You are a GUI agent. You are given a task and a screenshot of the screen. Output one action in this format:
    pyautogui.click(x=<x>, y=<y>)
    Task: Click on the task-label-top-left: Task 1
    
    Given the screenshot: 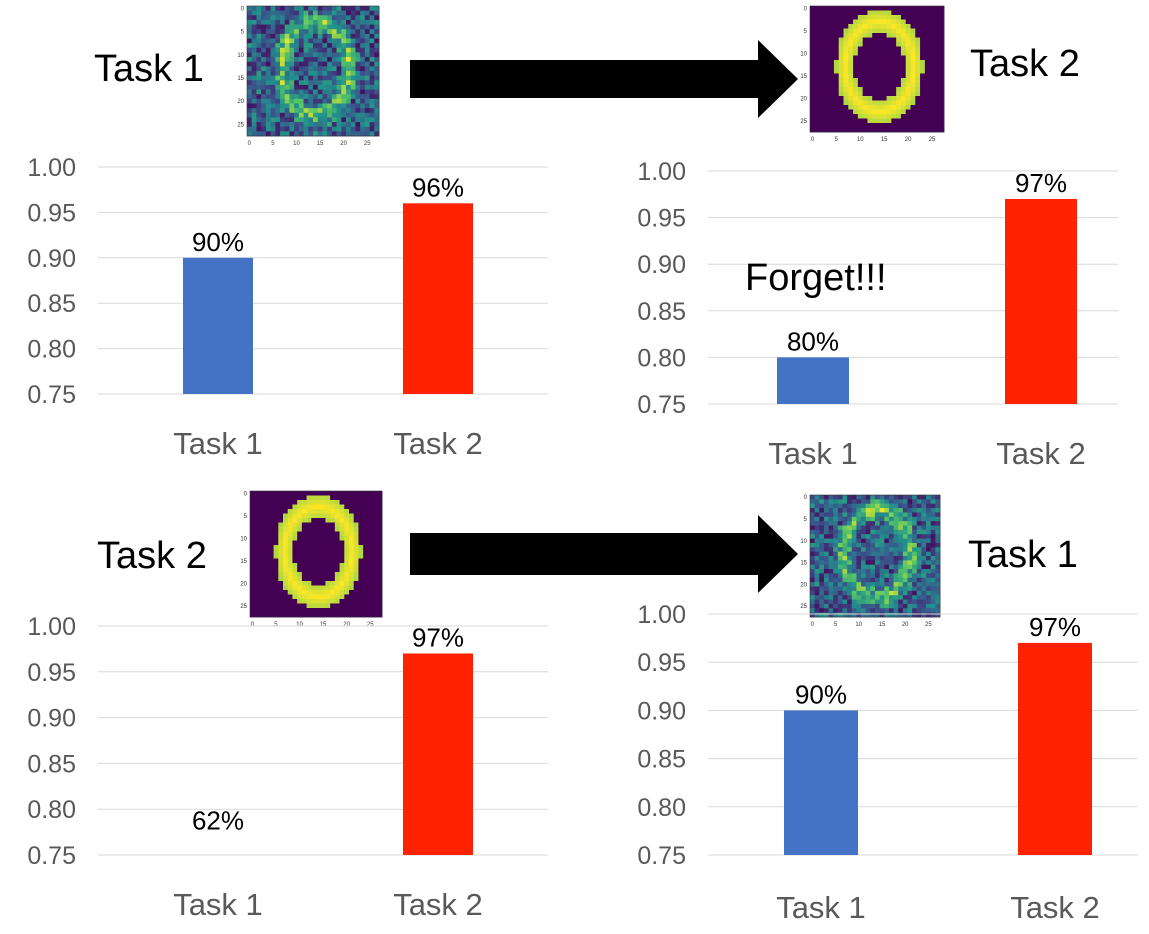 What is the action you would take?
    pyautogui.click(x=149, y=69)
    